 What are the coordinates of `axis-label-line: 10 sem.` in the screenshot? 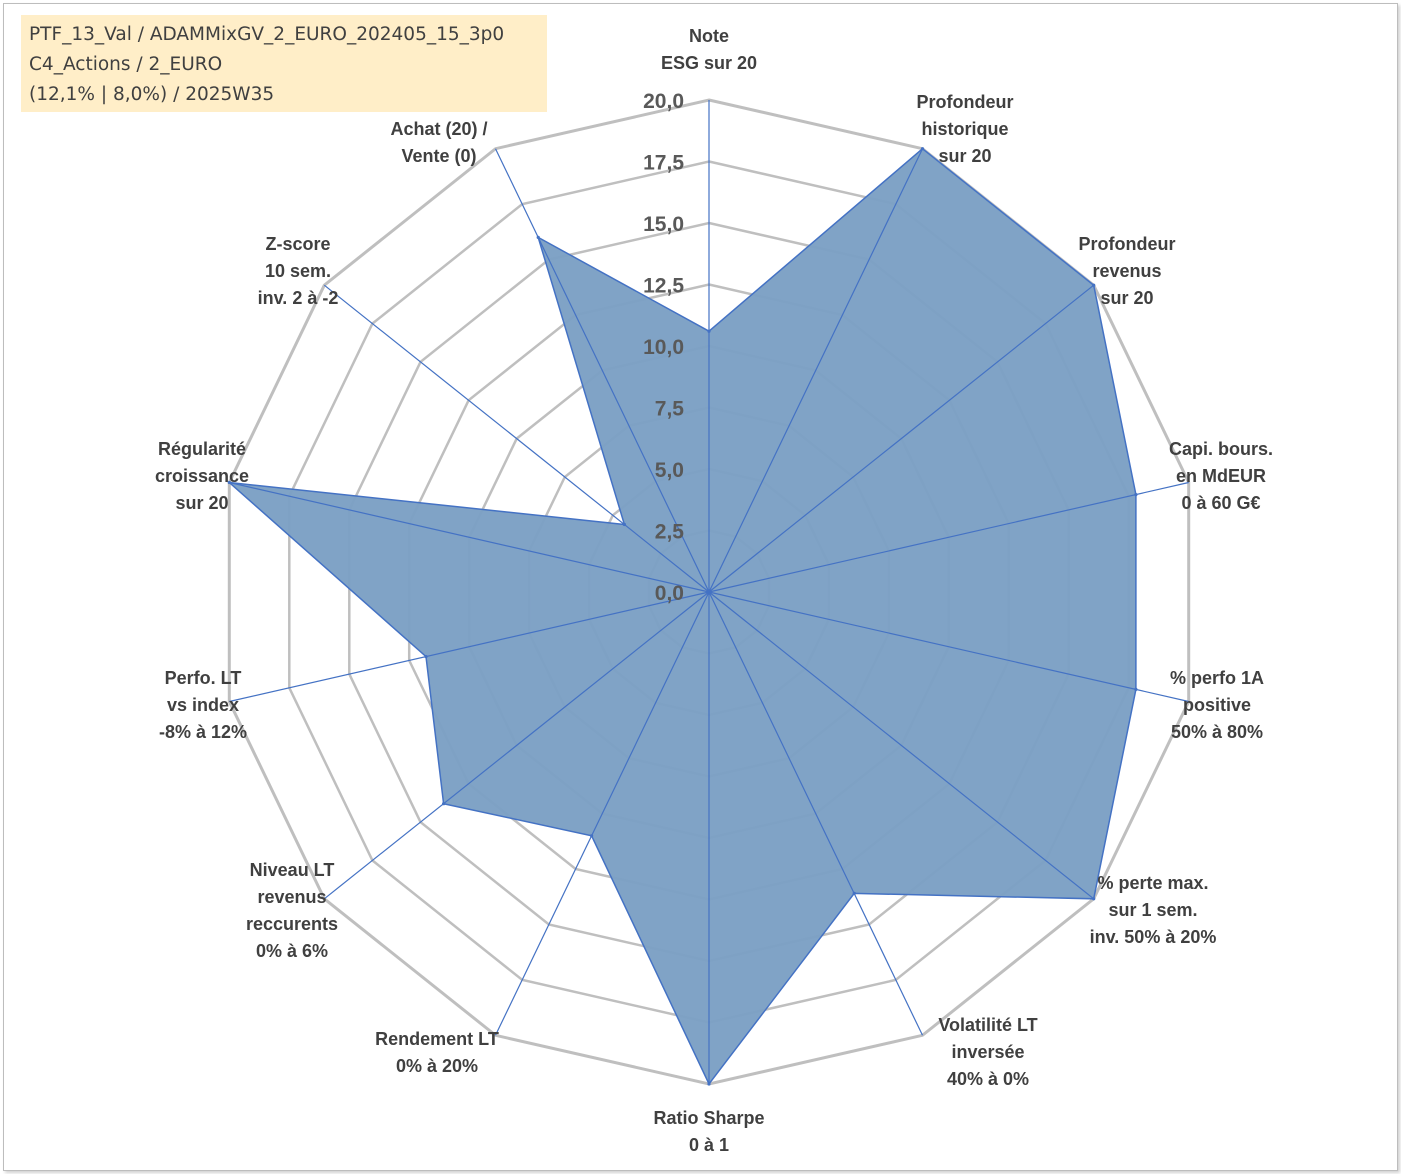 It's located at (298, 271).